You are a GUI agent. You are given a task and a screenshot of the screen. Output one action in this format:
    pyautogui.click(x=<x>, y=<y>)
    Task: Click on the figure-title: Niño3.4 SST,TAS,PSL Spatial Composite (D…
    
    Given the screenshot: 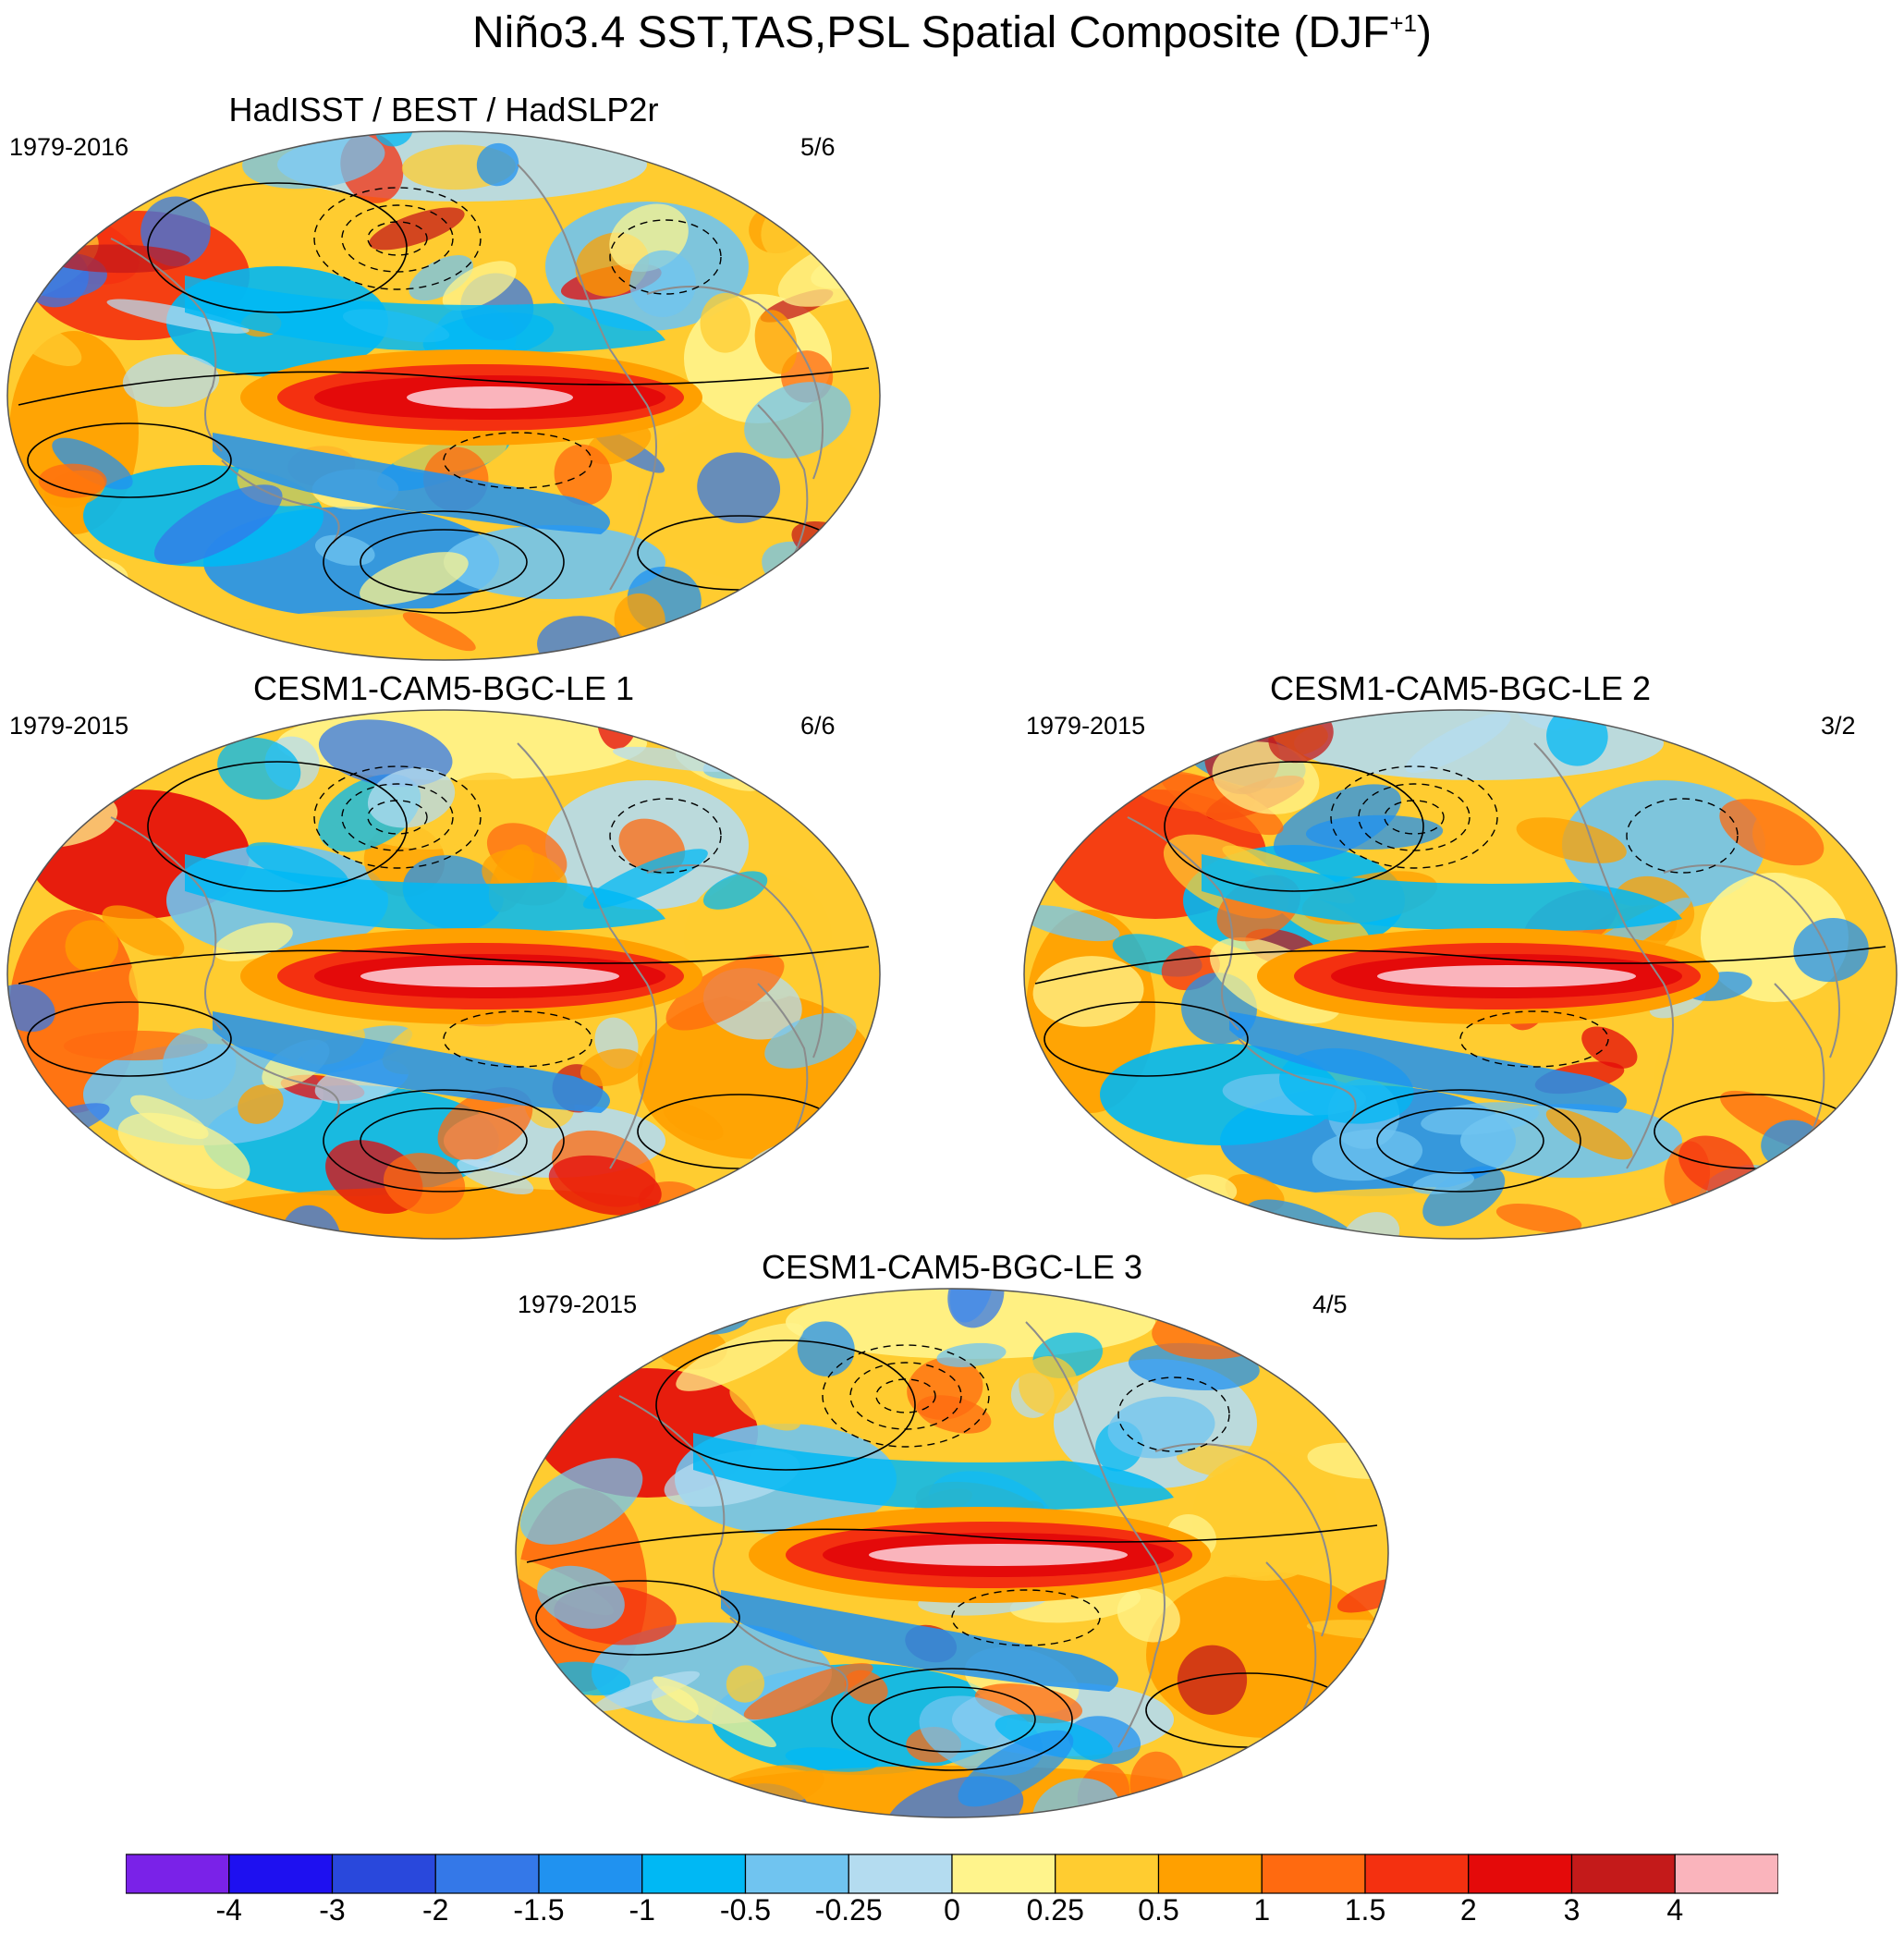 What is the action you would take?
    pyautogui.click(x=952, y=32)
    